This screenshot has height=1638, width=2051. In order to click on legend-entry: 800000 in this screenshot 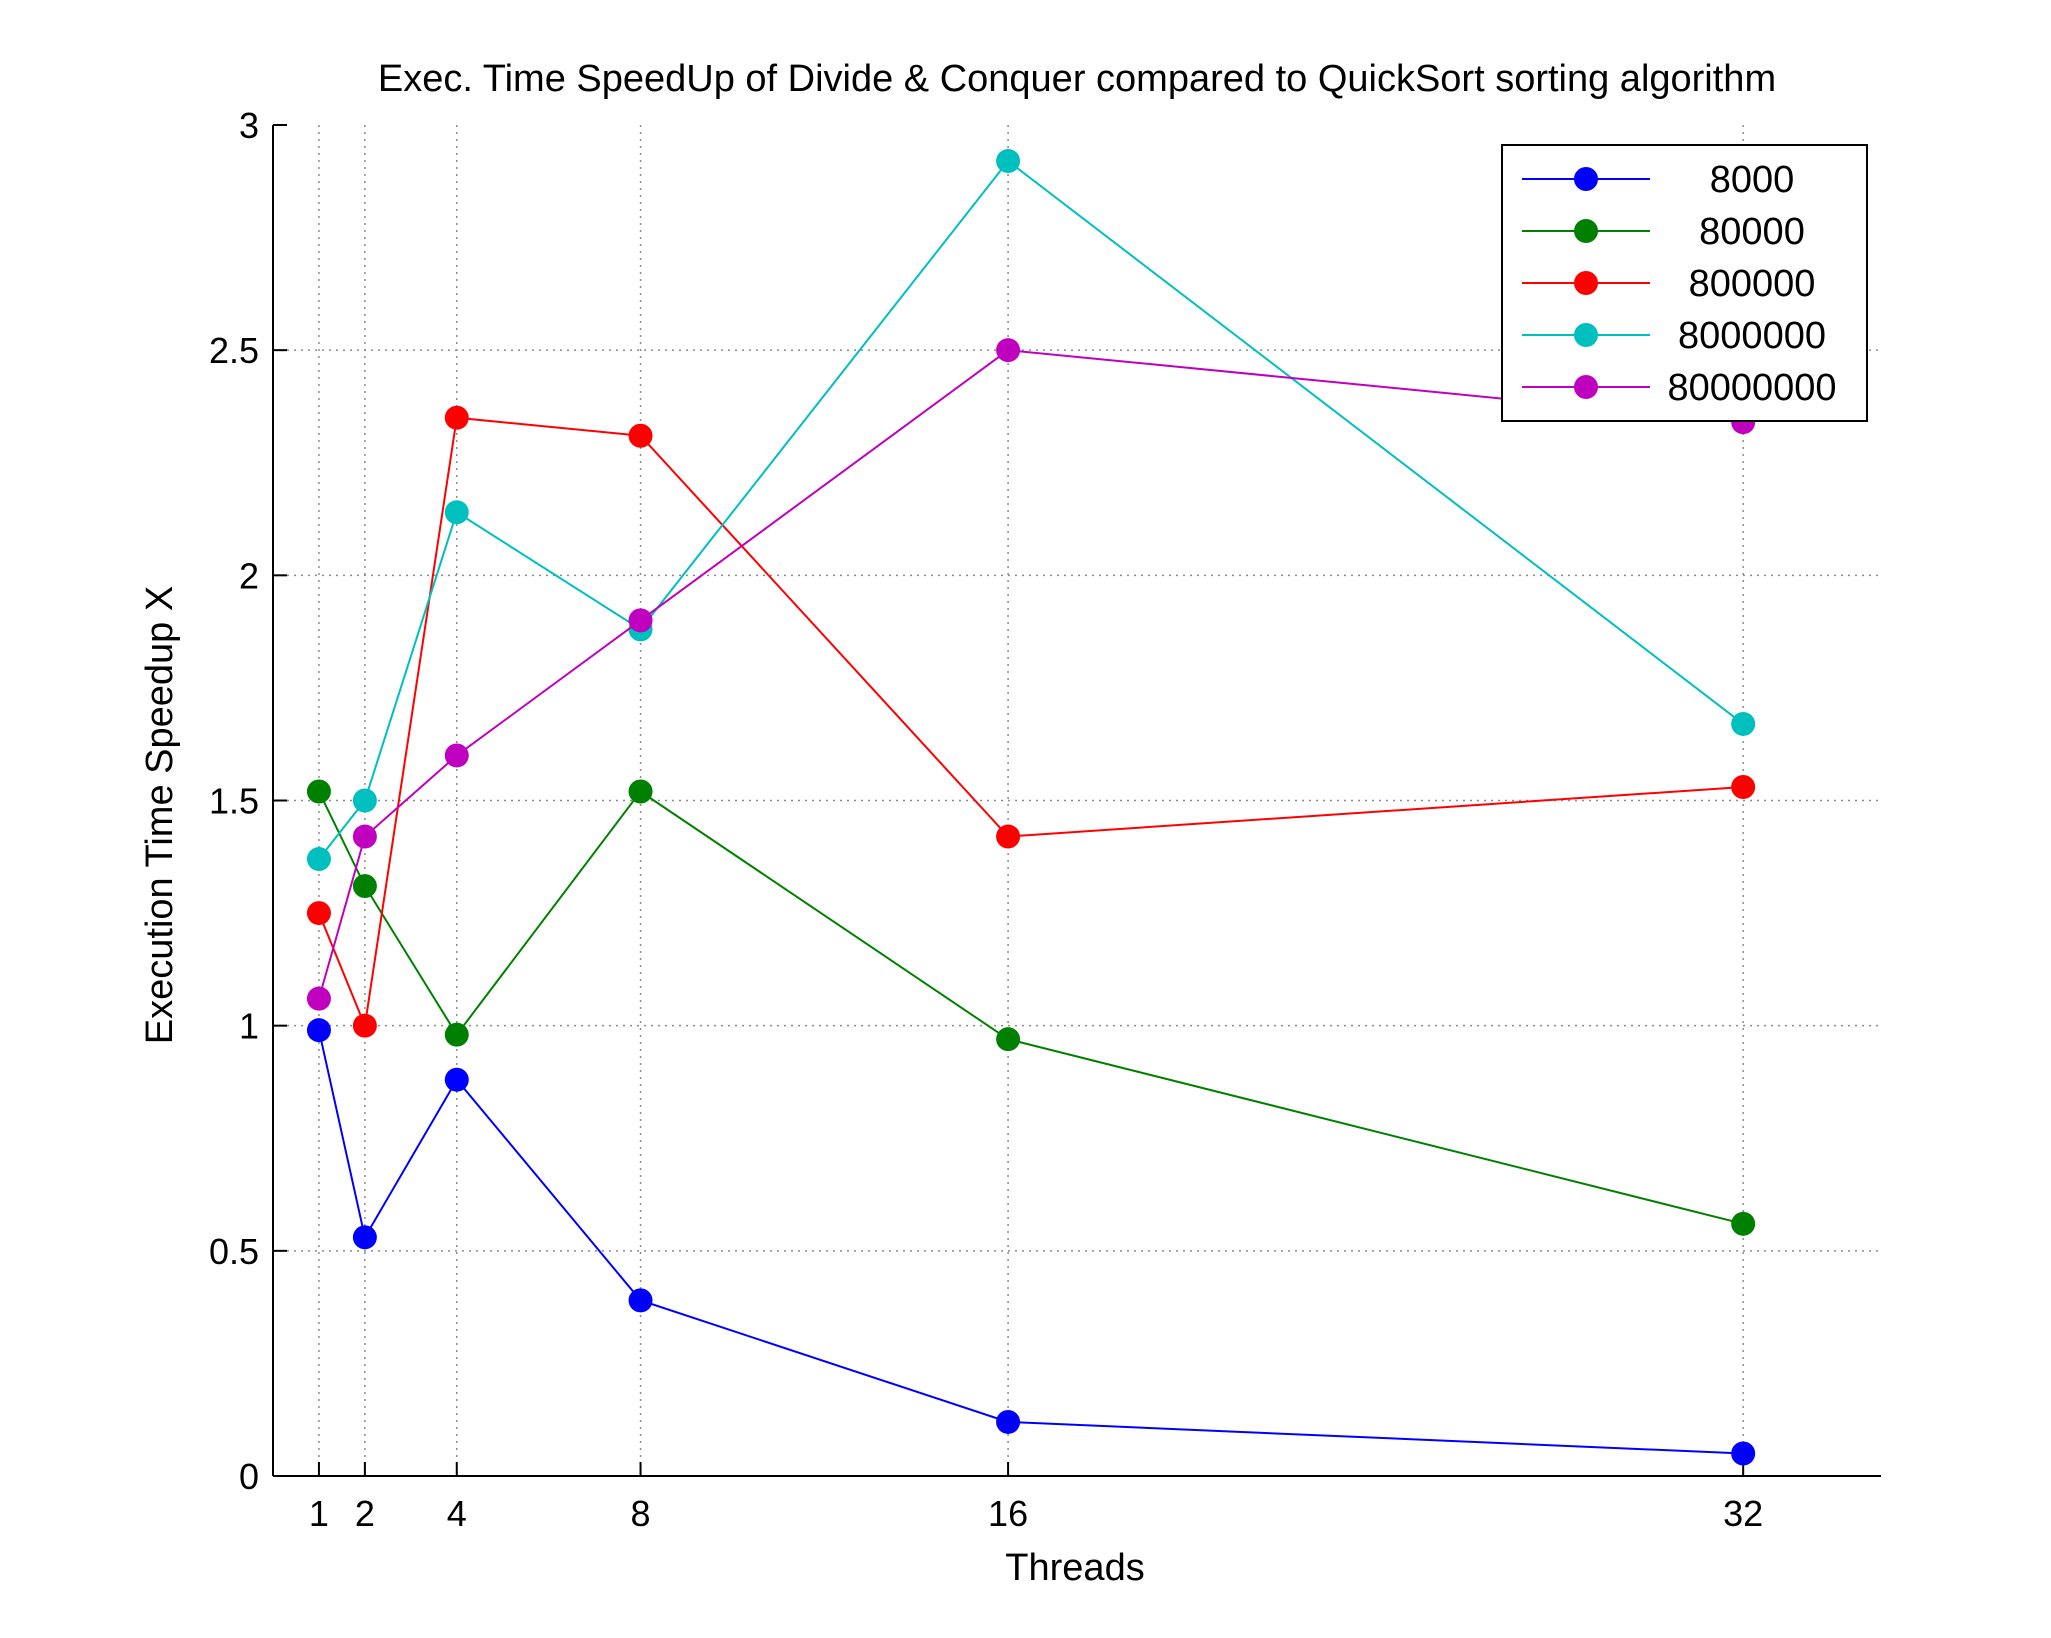, I will do `click(1668, 284)`.